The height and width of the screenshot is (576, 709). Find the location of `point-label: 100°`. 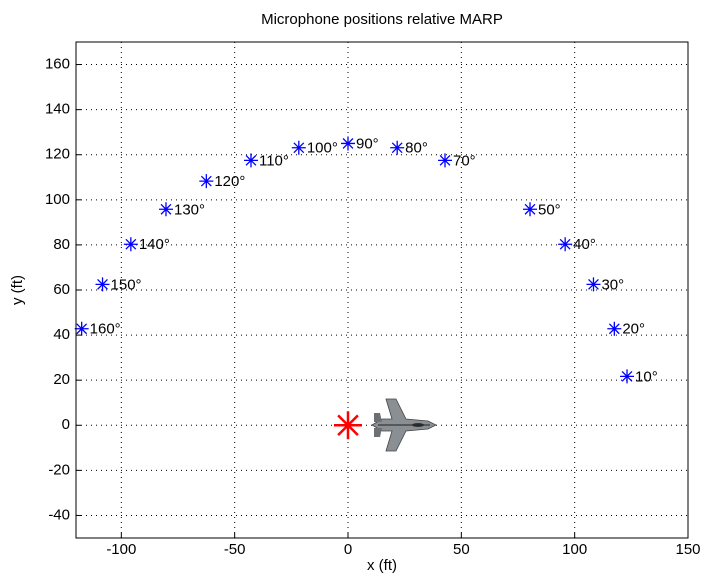

point-label: 100° is located at coordinates (322, 148).